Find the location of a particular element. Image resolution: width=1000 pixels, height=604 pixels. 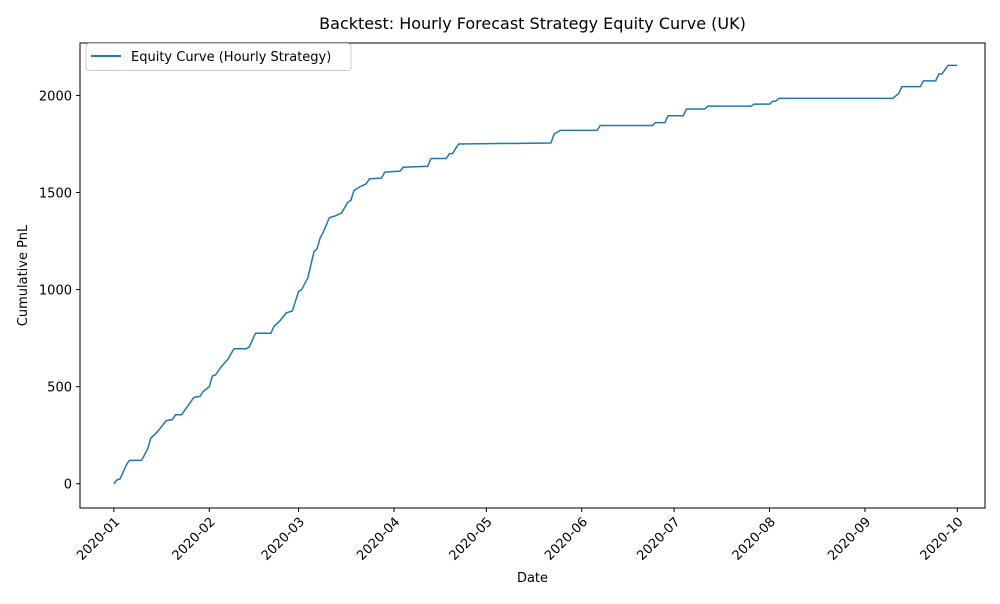

legend-label: Equity Curve (Hourly Strategy) is located at coordinates (231, 57).